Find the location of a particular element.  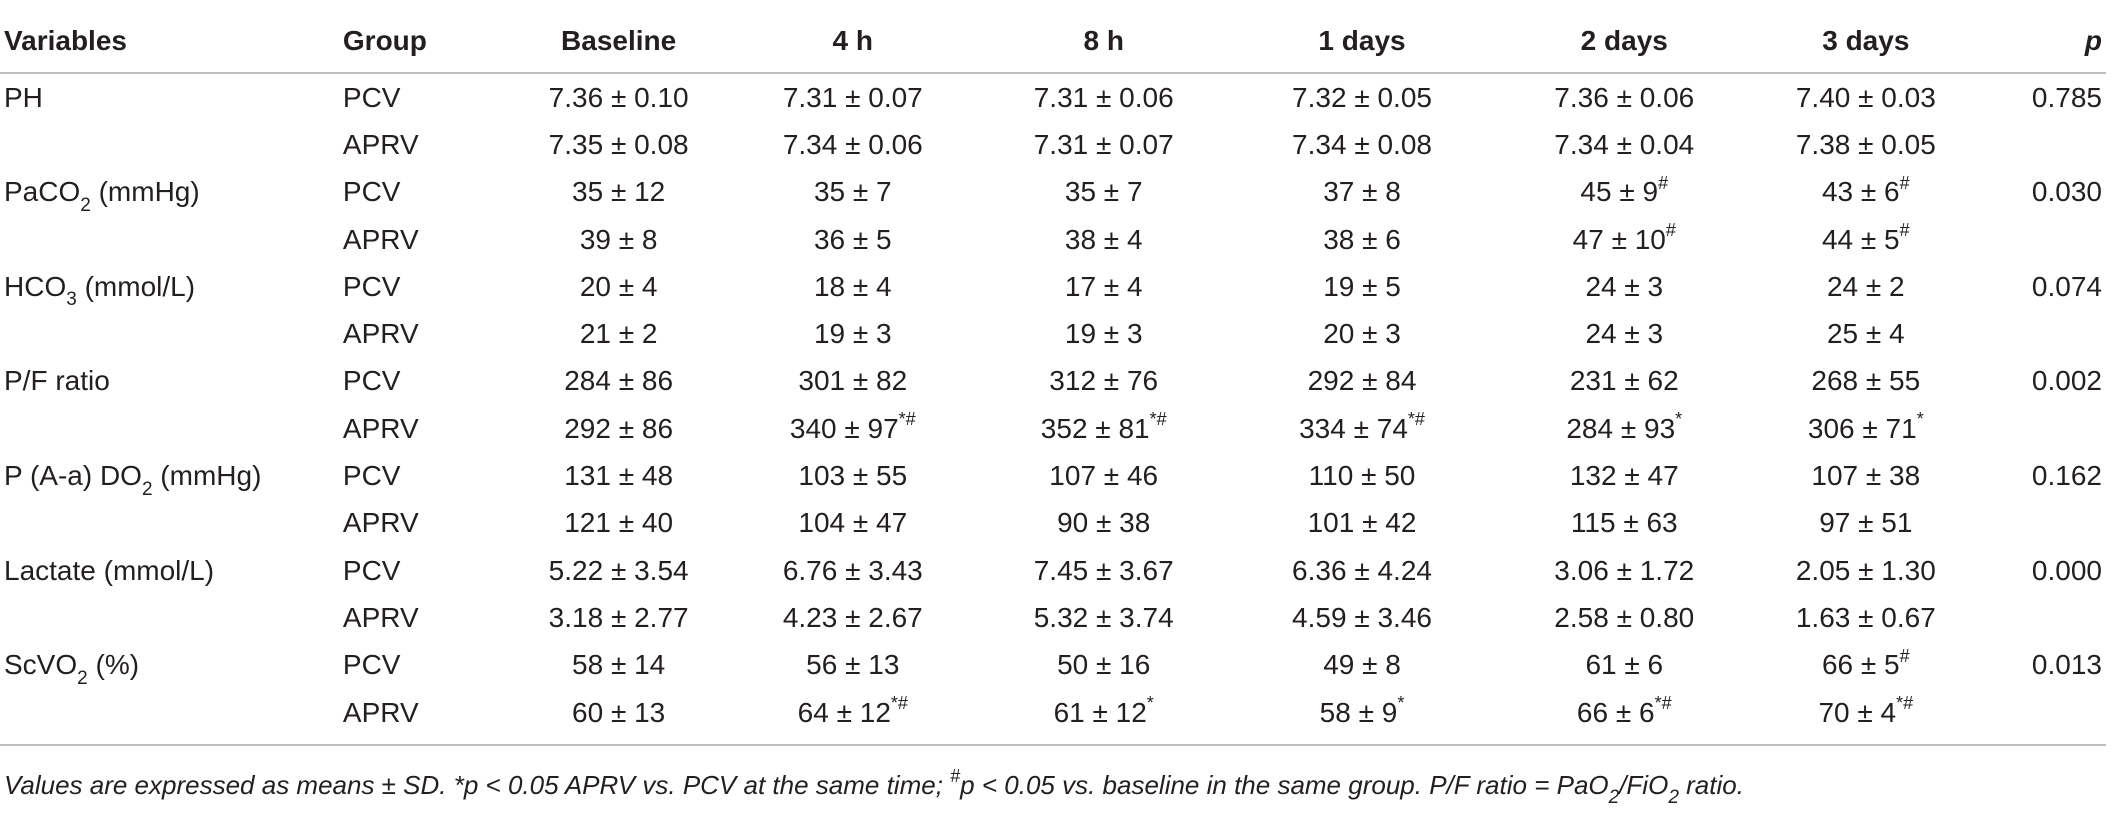

cell-value: 6.36 ± 4.24 is located at coordinates (1361, 570).